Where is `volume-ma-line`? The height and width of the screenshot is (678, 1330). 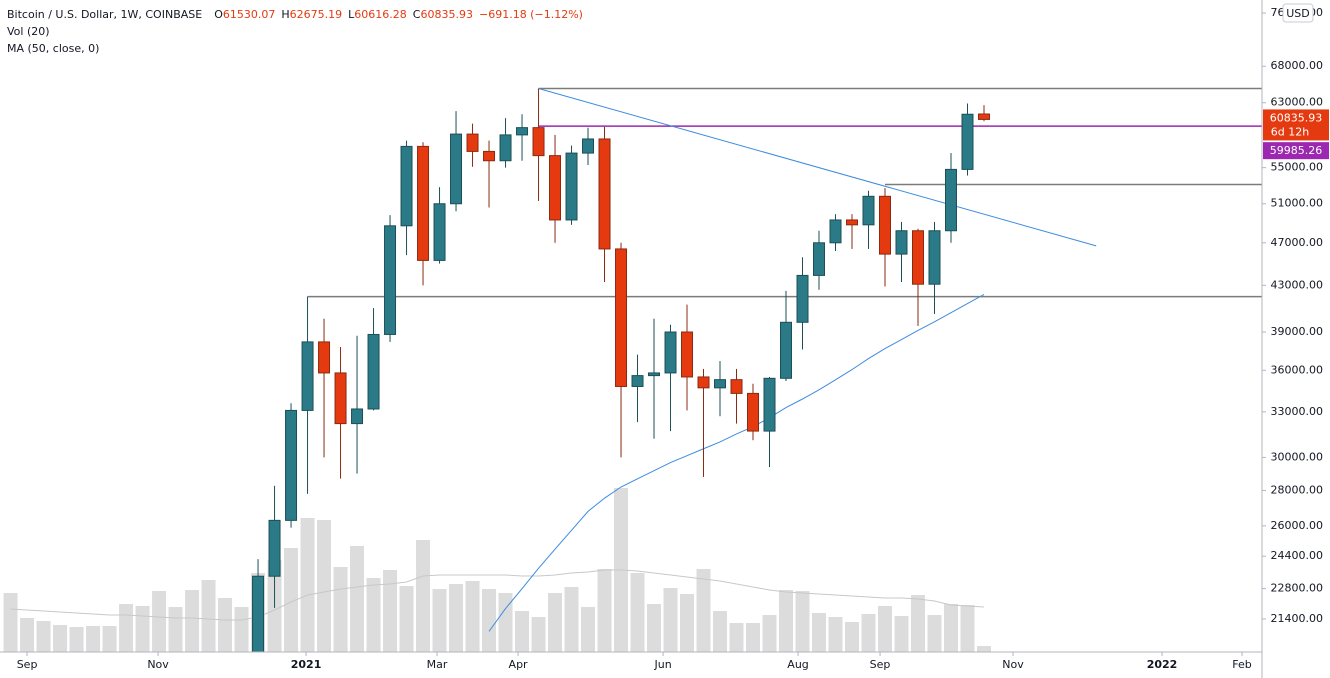 volume-ma-line is located at coordinates (497, 595).